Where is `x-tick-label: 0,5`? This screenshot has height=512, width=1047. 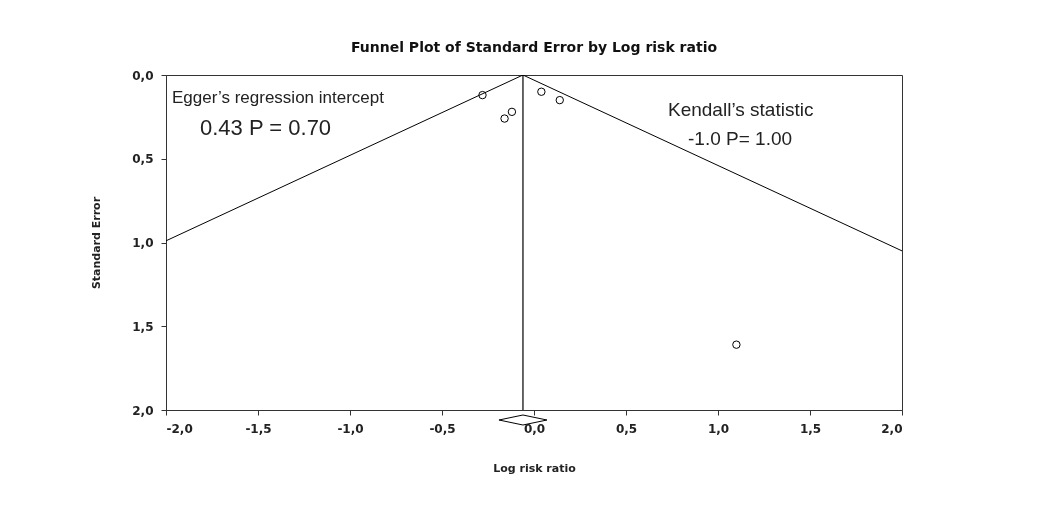 x-tick-label: 0,5 is located at coordinates (626, 428).